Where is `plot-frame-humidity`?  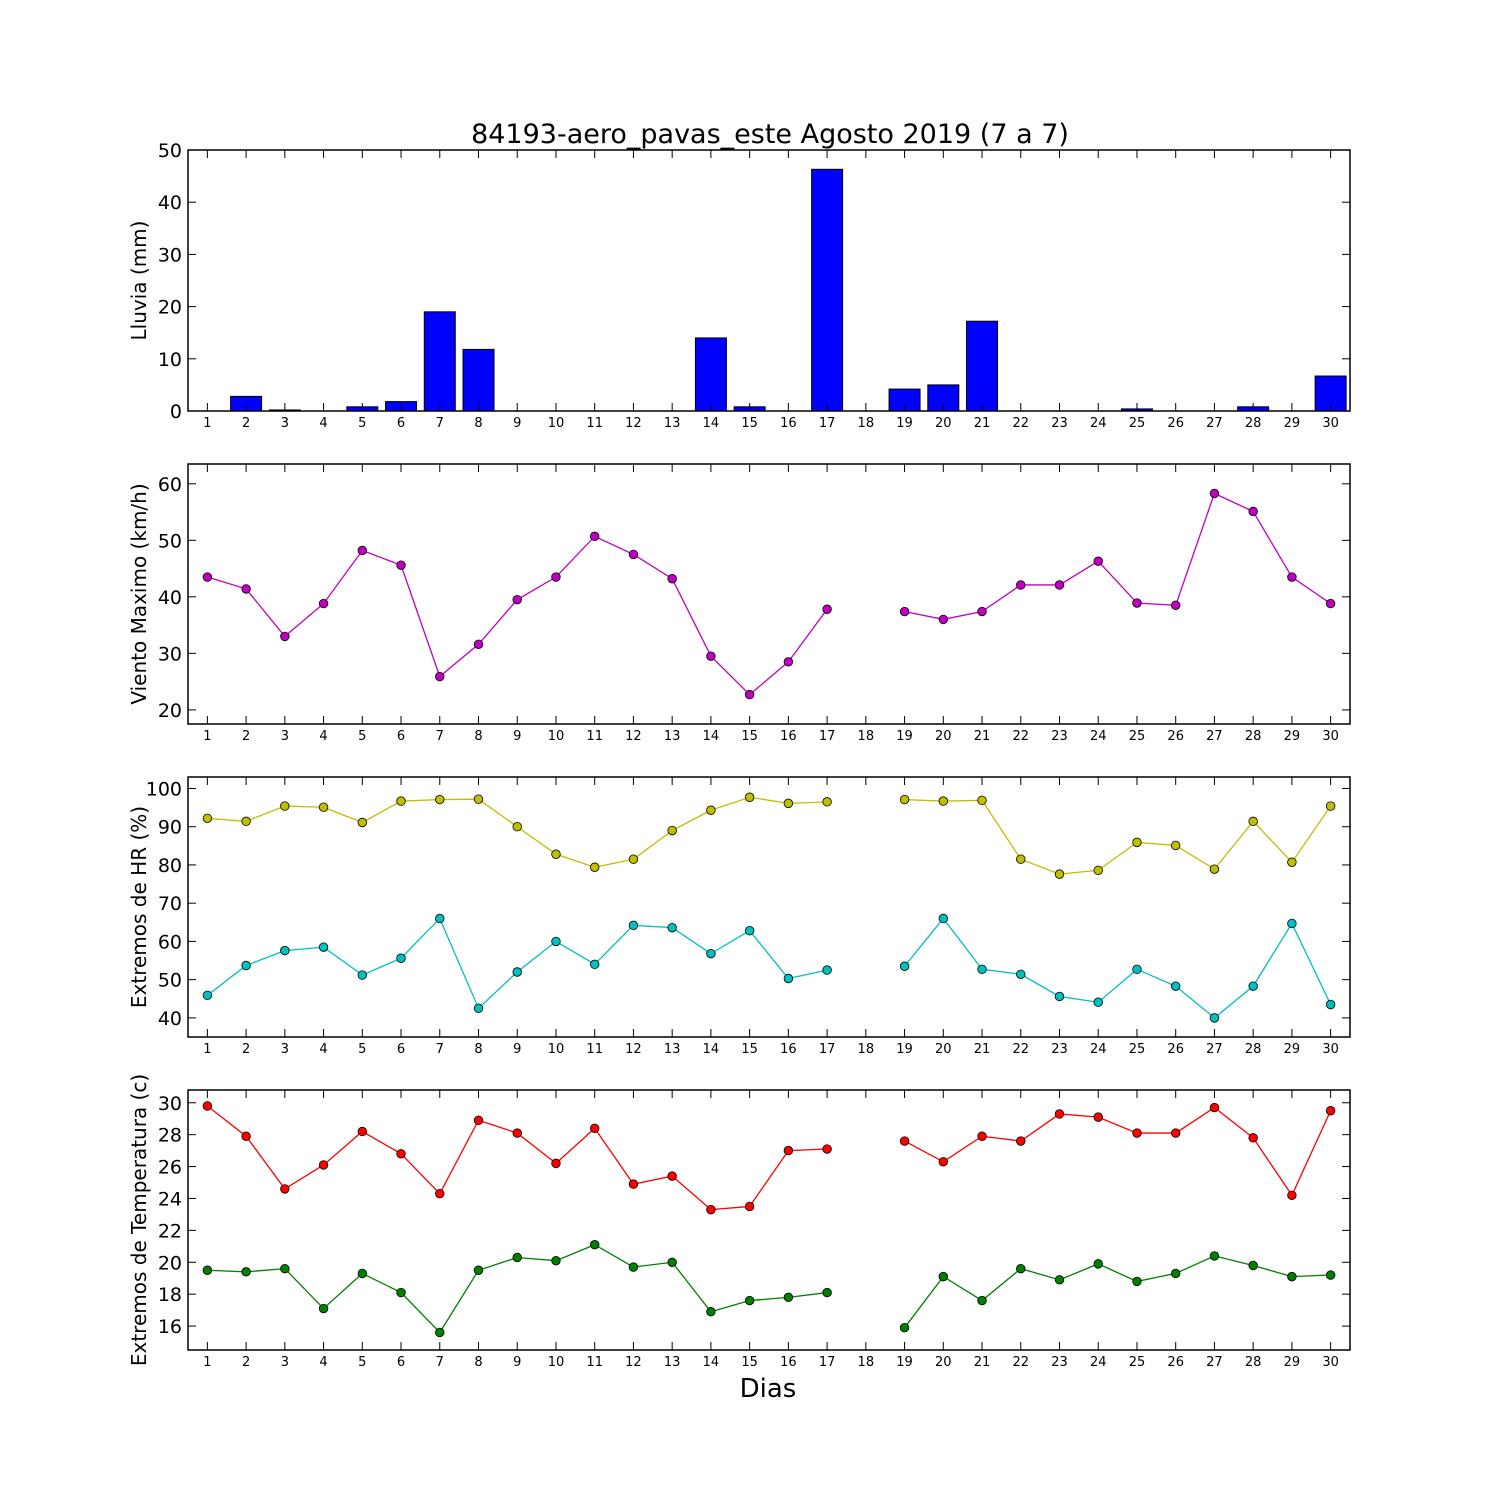
plot-frame-humidity is located at coordinates (769, 907).